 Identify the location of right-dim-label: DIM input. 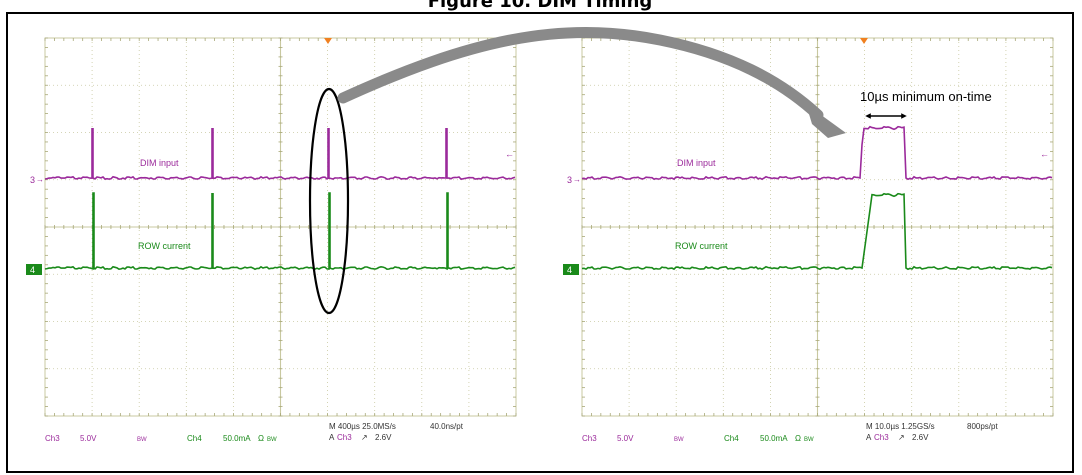
(696, 163).